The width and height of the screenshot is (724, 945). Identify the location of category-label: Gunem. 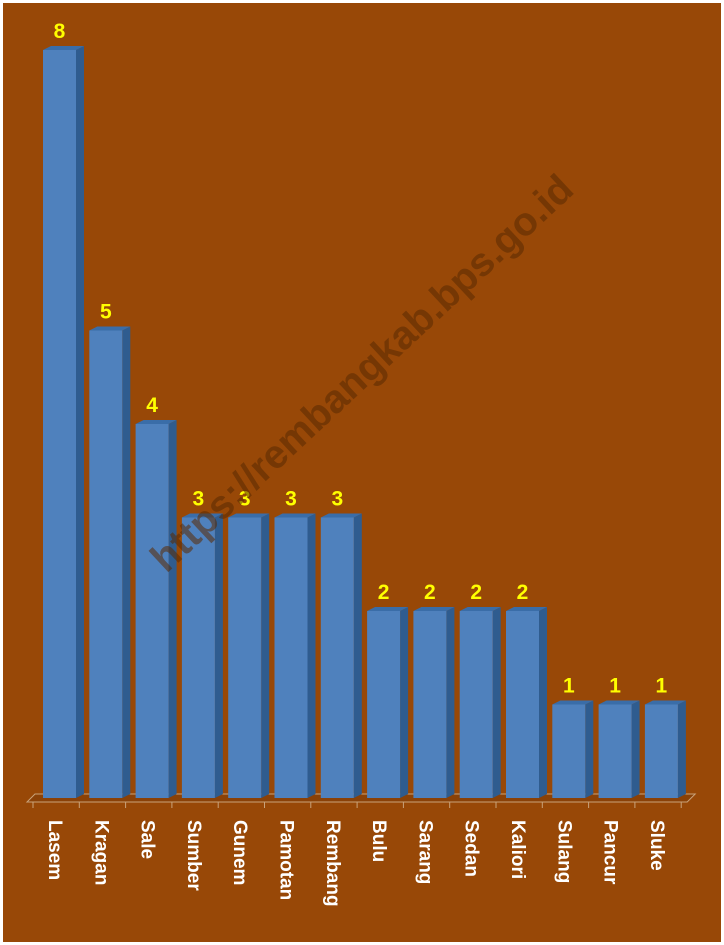
(239, 852).